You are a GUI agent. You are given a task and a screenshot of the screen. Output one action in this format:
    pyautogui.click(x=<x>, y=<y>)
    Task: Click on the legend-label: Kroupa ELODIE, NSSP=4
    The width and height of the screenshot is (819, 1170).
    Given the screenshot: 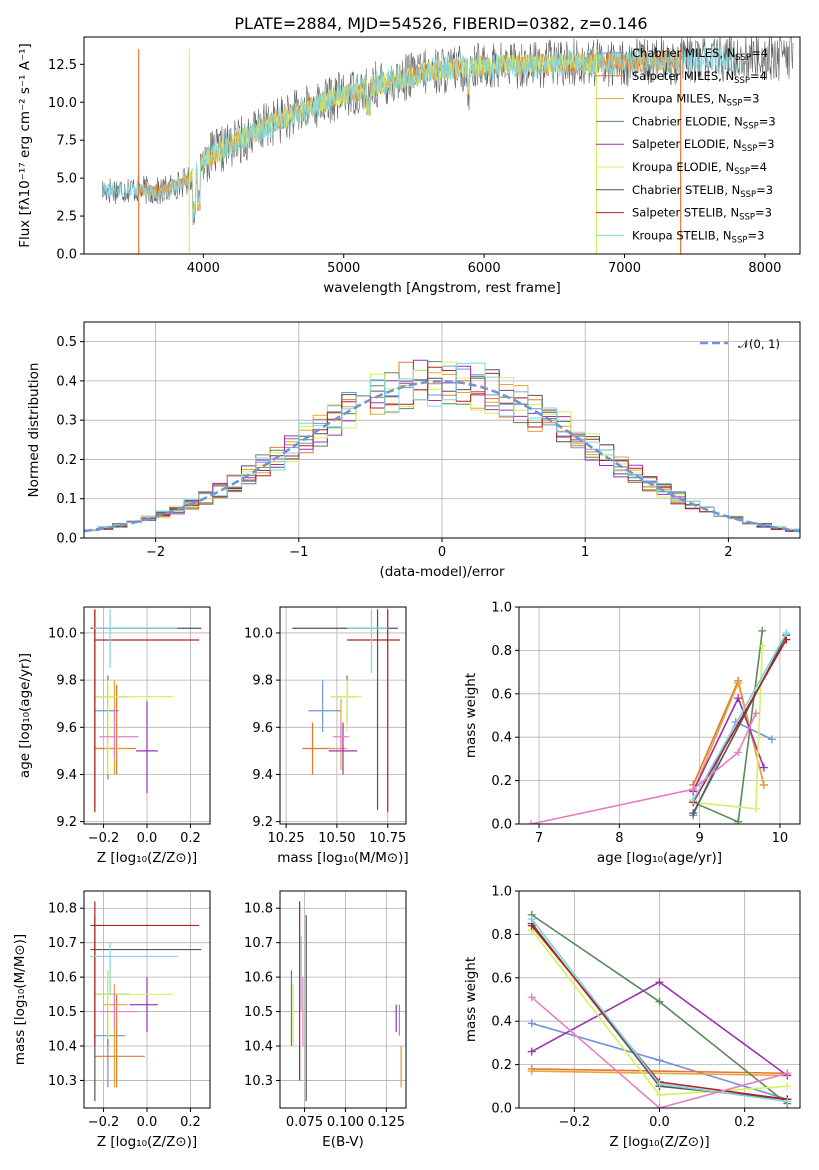 What is the action you would take?
    pyautogui.click(x=699, y=168)
    